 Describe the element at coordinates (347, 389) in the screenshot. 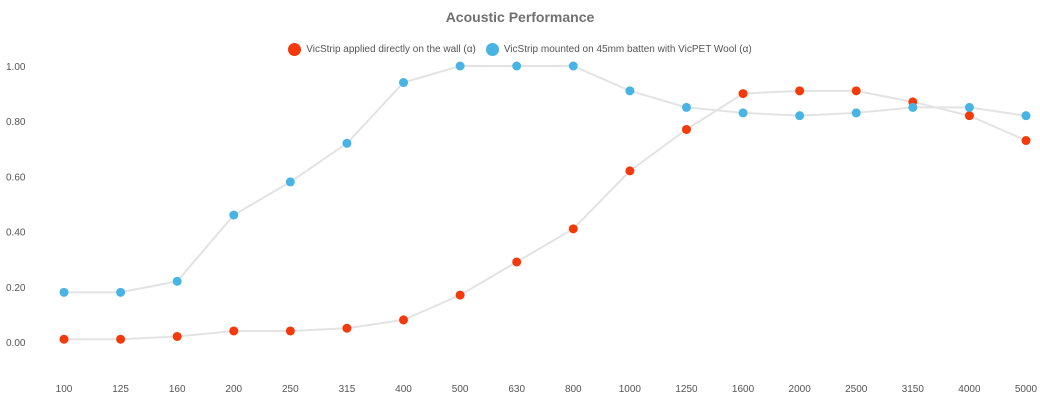

I see `x-tick-label: 315` at that location.